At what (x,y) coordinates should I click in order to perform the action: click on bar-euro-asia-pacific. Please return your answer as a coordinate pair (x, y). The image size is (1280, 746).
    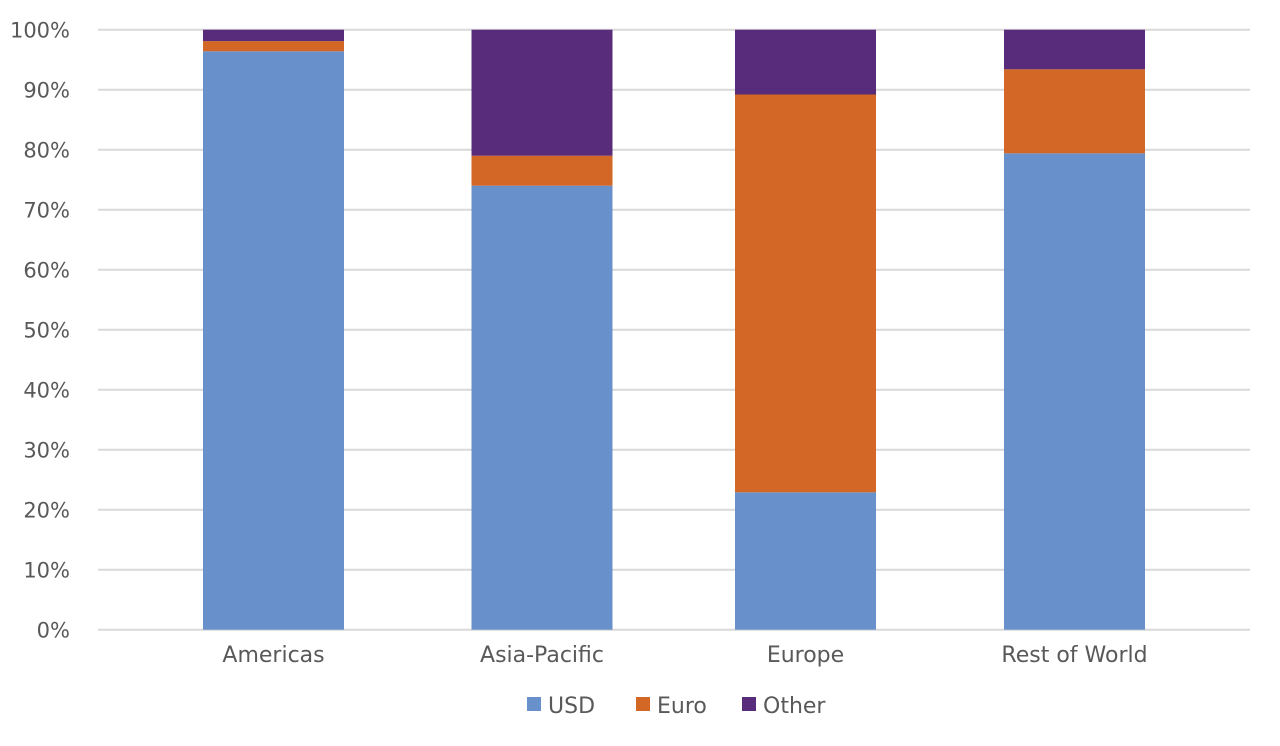
    Looking at the image, I should click on (542, 170).